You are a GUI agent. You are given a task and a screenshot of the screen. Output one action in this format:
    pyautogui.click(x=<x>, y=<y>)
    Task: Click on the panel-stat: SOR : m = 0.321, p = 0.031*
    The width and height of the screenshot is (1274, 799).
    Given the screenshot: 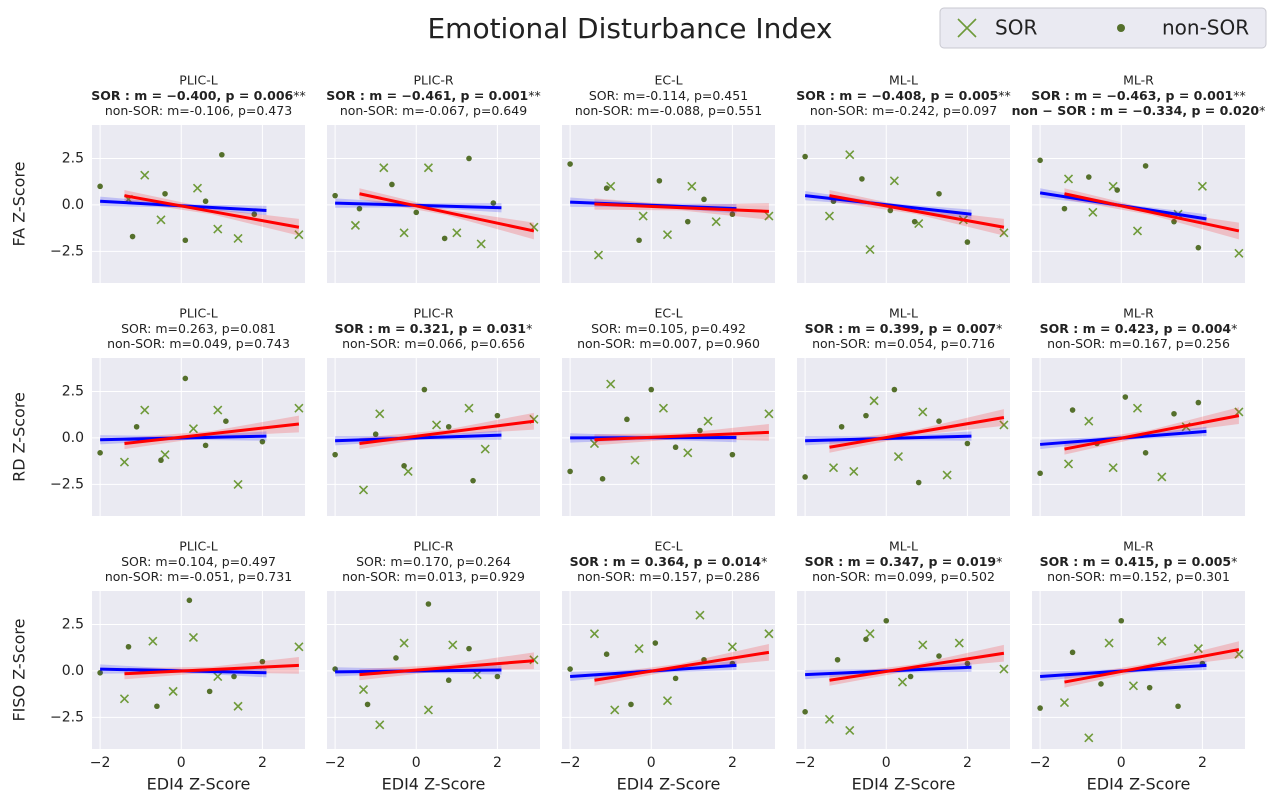 What is the action you would take?
    pyautogui.click(x=434, y=328)
    